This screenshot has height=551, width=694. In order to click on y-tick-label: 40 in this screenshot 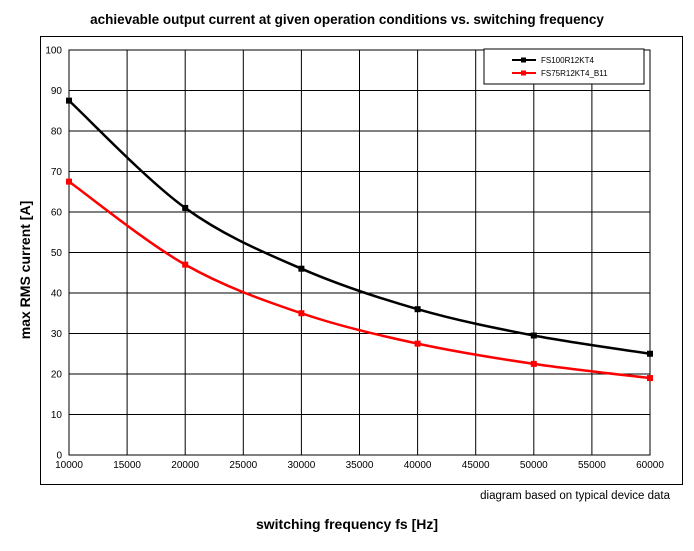, I will do `click(57, 294)`.